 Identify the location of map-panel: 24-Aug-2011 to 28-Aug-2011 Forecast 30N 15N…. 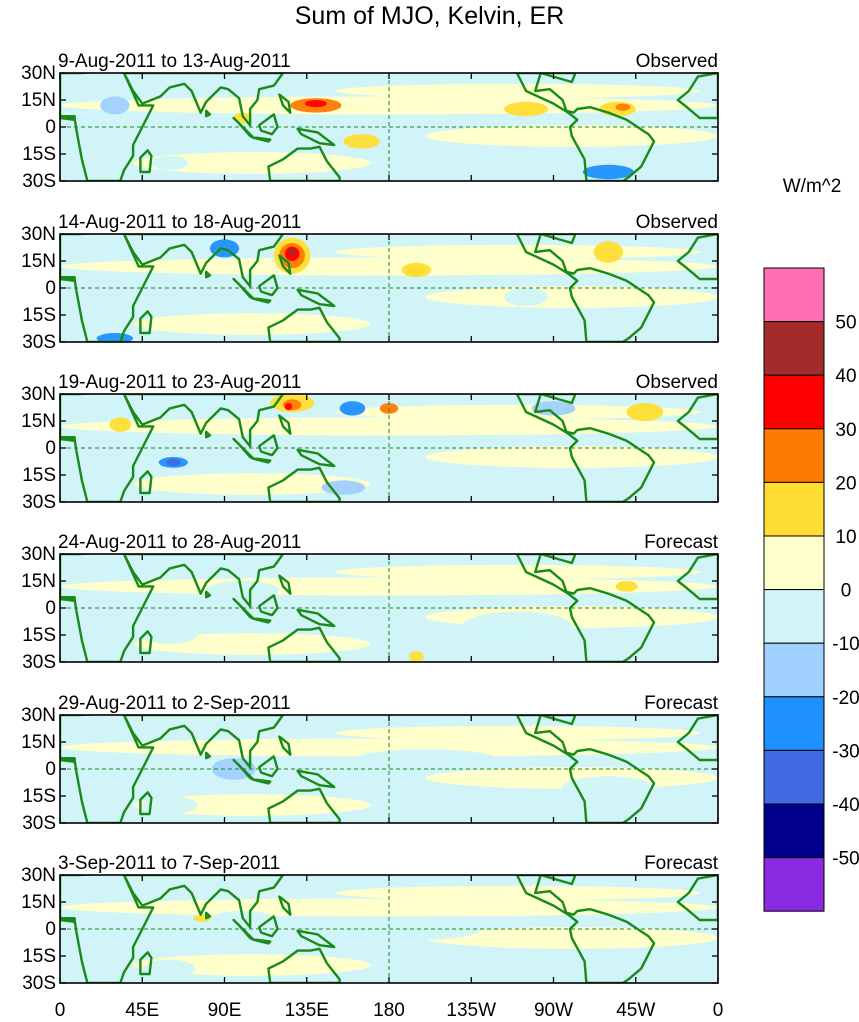
(370, 602).